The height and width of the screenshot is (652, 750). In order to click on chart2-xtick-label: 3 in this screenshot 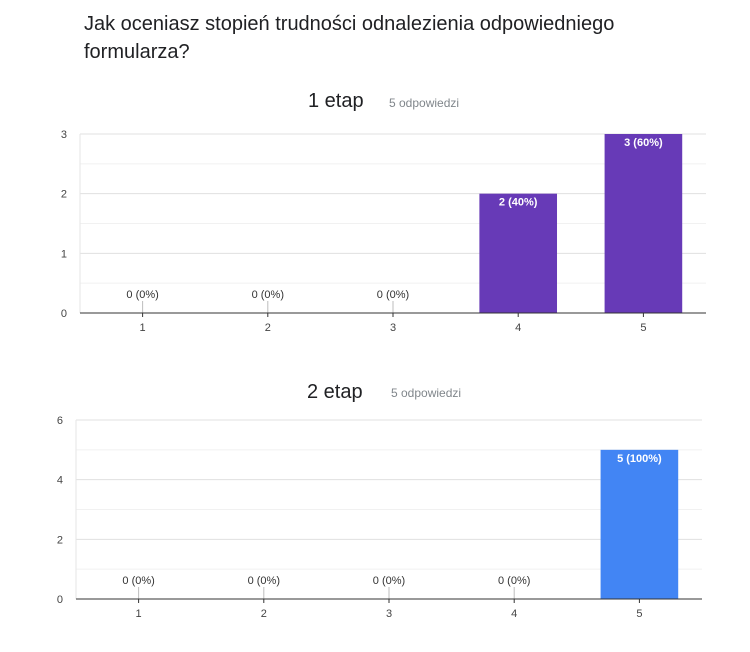, I will do `click(389, 614)`.